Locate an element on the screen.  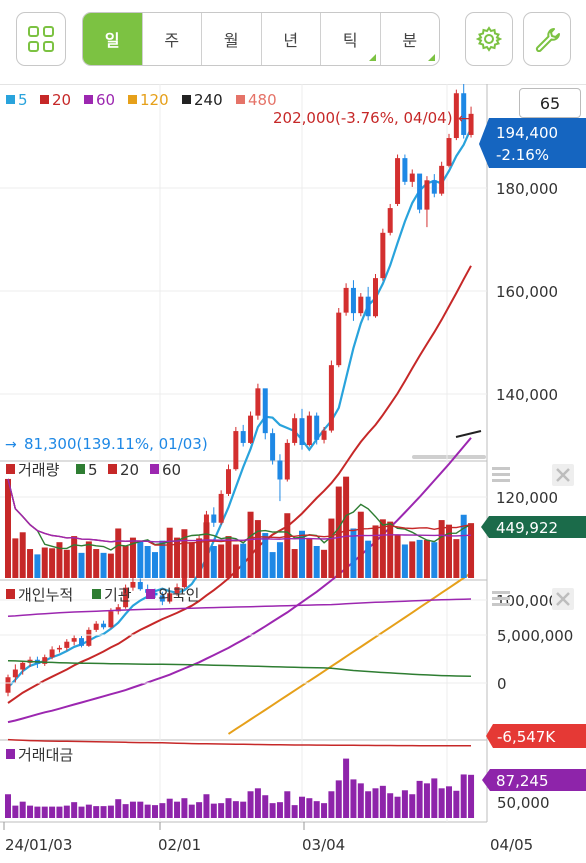
investor-y-tick: 5,000,000 is located at coordinates (535, 636).